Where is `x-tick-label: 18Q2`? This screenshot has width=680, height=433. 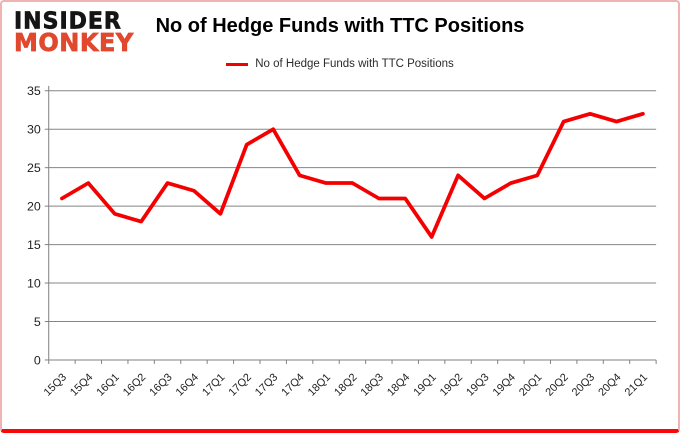 x-tick-label: 18Q2 is located at coordinates (345, 384).